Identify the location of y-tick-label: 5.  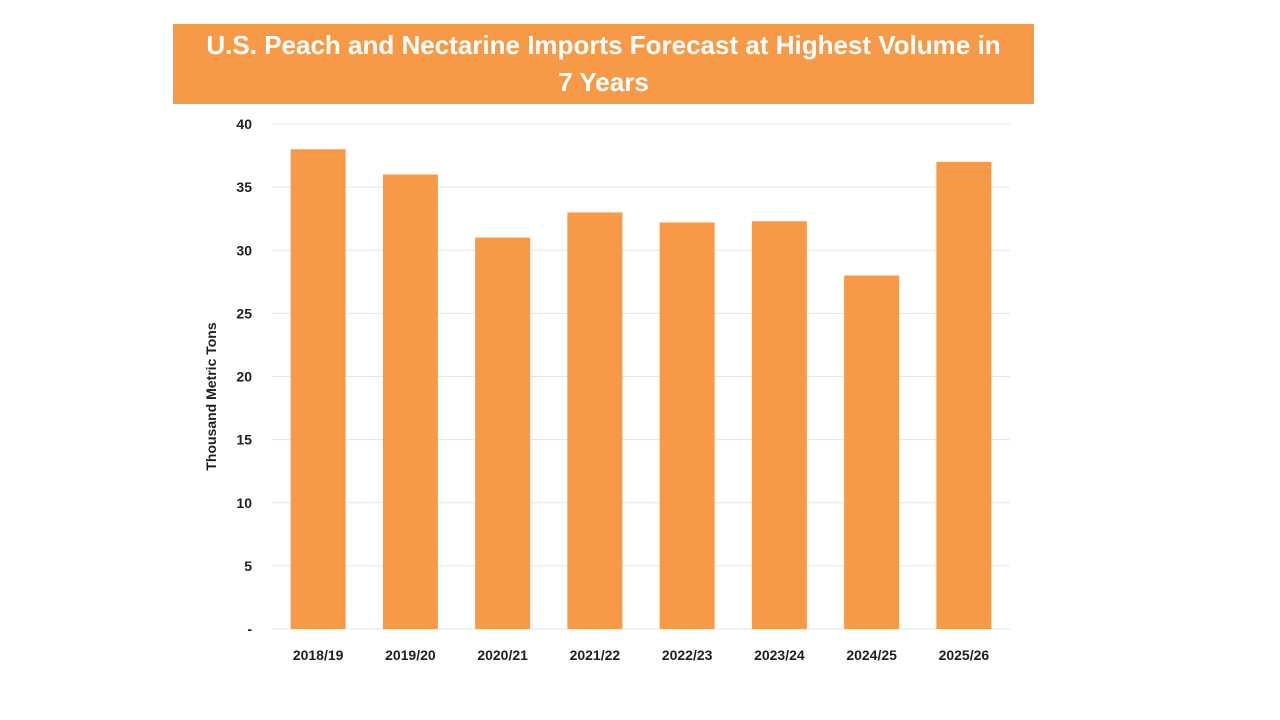
(248, 566).